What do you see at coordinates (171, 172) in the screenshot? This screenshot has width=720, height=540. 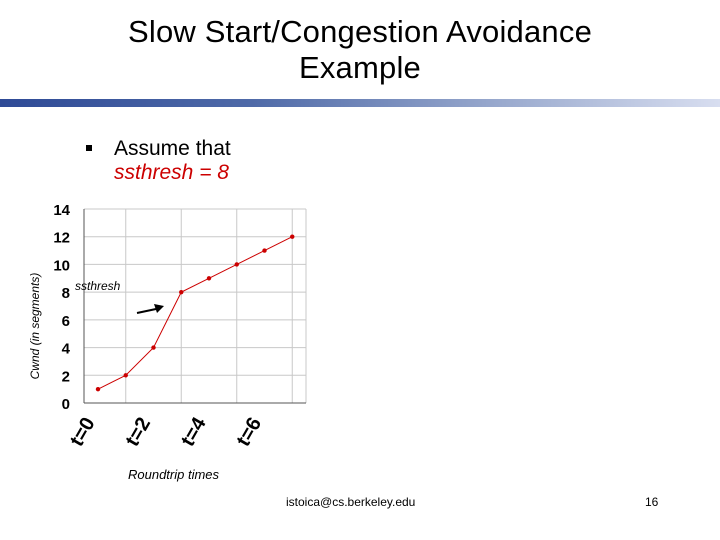 I see `bullet-ssthresh-value: ssthresh = 8` at bounding box center [171, 172].